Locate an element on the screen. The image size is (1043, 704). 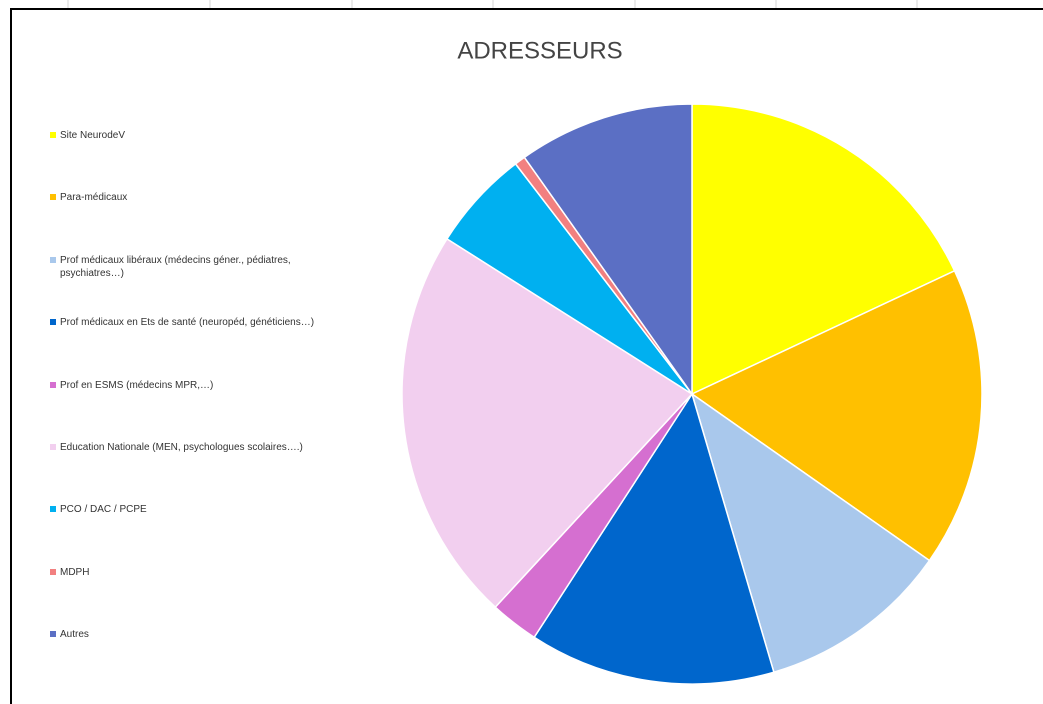
legend-label: Site NeurodeV is located at coordinates (93, 135).